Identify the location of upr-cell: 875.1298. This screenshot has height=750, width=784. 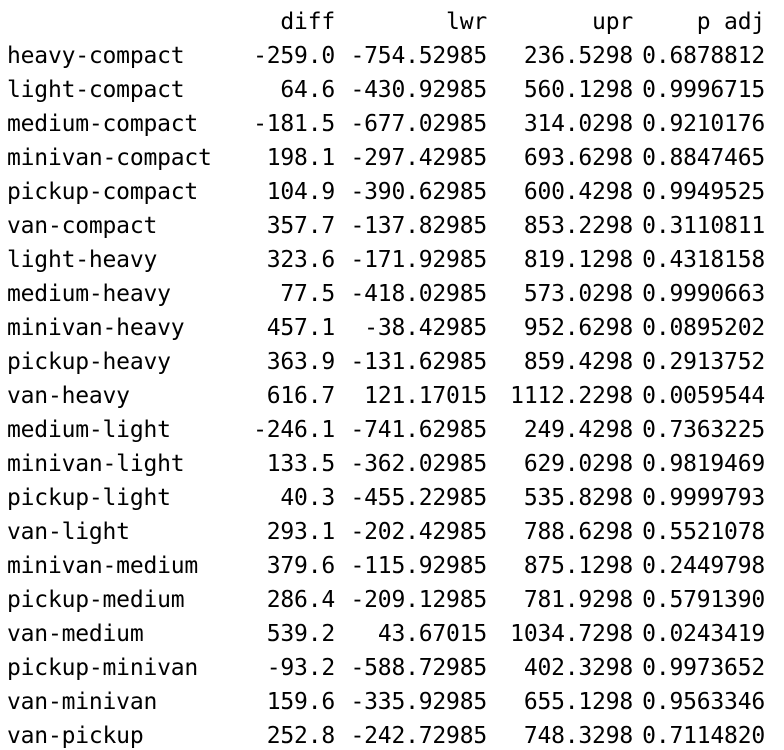
(578, 566).